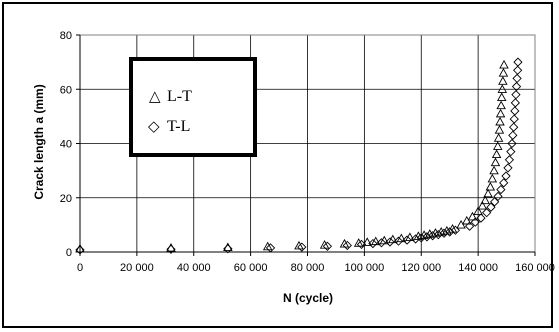 This screenshot has height=332, width=559. What do you see at coordinates (179, 96) in the screenshot?
I see `legend-label-l-t: L-T` at bounding box center [179, 96].